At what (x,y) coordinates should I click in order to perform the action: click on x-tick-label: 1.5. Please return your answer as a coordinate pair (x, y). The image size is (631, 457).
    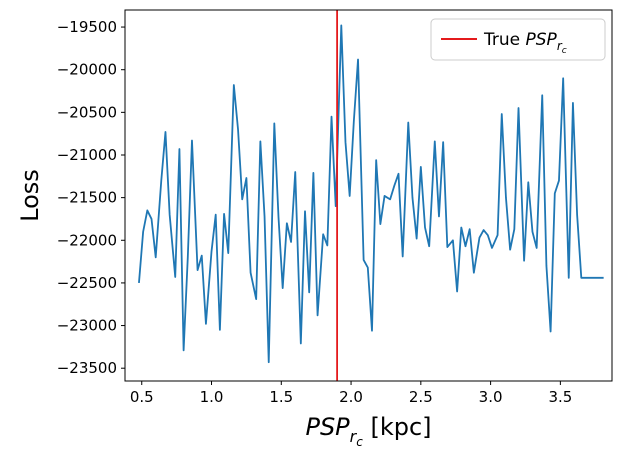
    Looking at the image, I should click on (281, 397).